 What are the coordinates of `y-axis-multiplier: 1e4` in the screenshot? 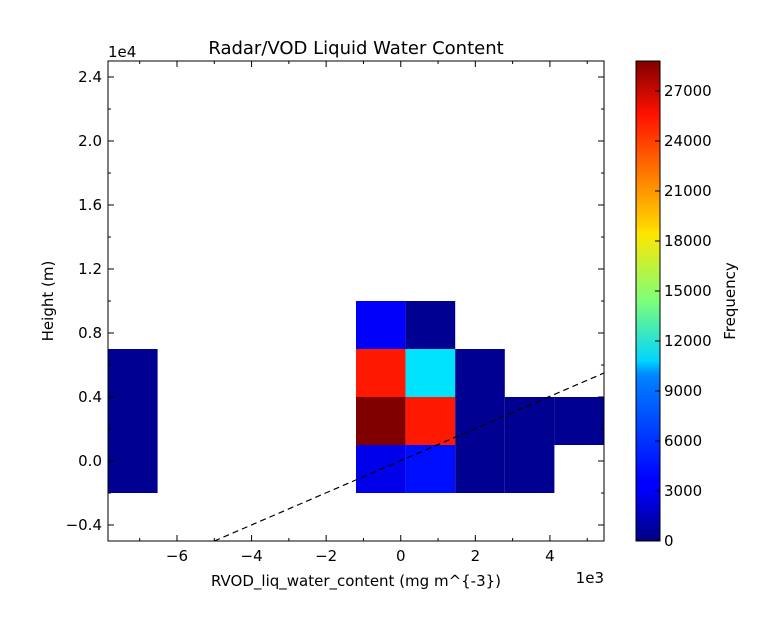 It's located at (122, 52).